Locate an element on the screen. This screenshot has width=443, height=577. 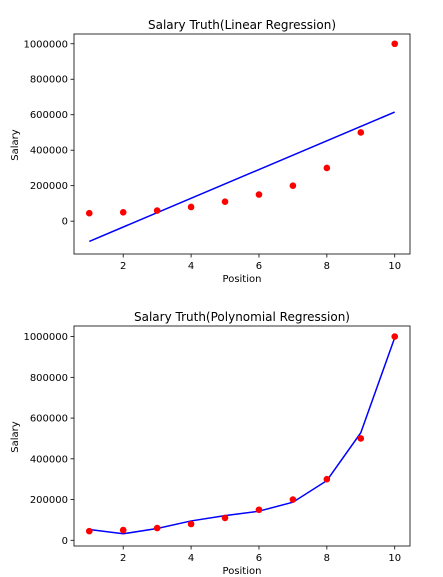
chart-1-x-tick-label: 8 is located at coordinates (327, 266).